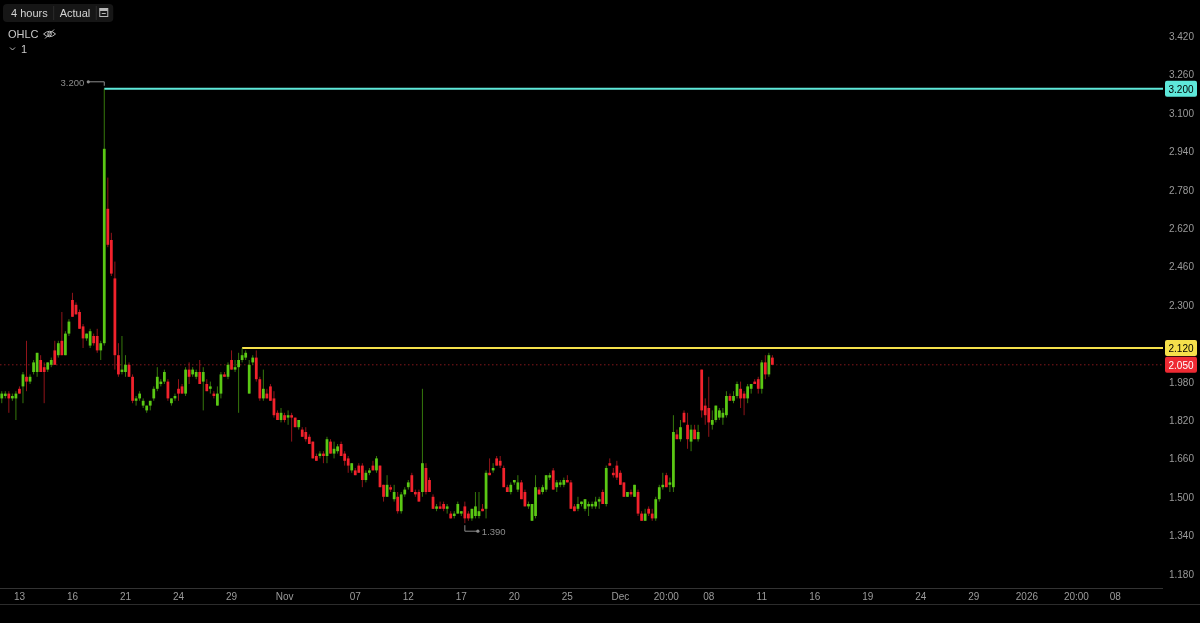  What do you see at coordinates (1181, 89) in the screenshot?
I see `ref-line-label: 3.200` at bounding box center [1181, 89].